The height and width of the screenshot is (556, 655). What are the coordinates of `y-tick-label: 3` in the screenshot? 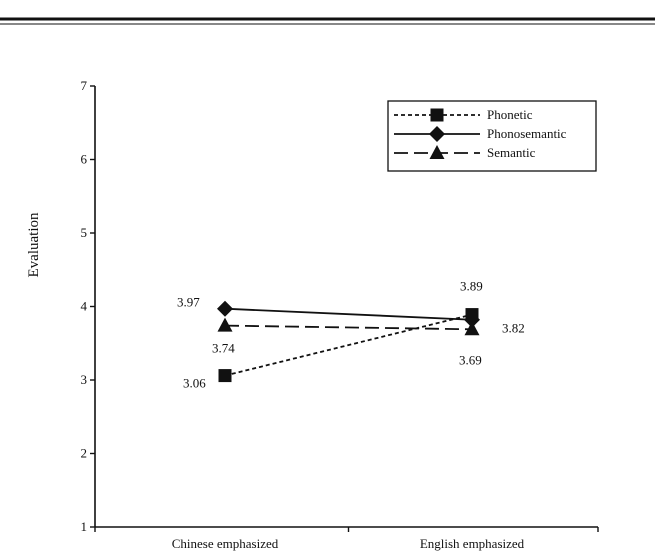 It's located at (84, 379).